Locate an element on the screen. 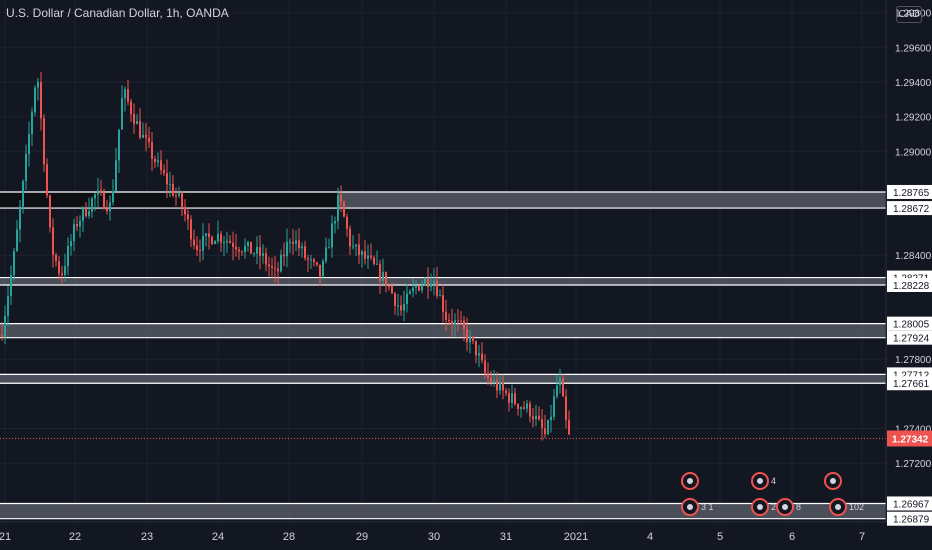 This screenshot has height=550, width=932. y-tick-label: 1.29000 is located at coordinates (913, 152).